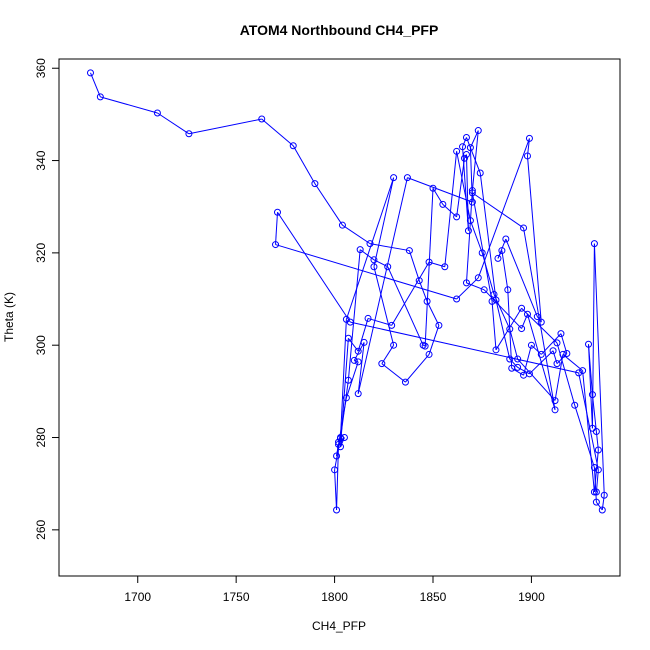 This screenshot has height=650, width=650. Describe the element at coordinates (339, 30) in the screenshot. I see `chart-title: ATOM4 Northbound CH4_PFP` at that location.